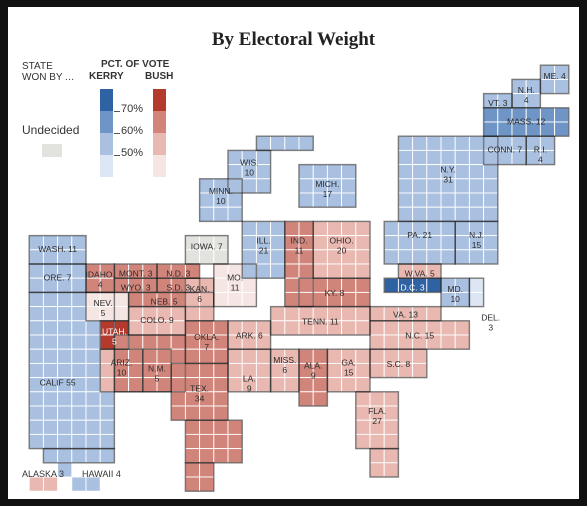 The image size is (587, 506). I want to click on state-label-nd: N.D. 3, so click(178, 273).